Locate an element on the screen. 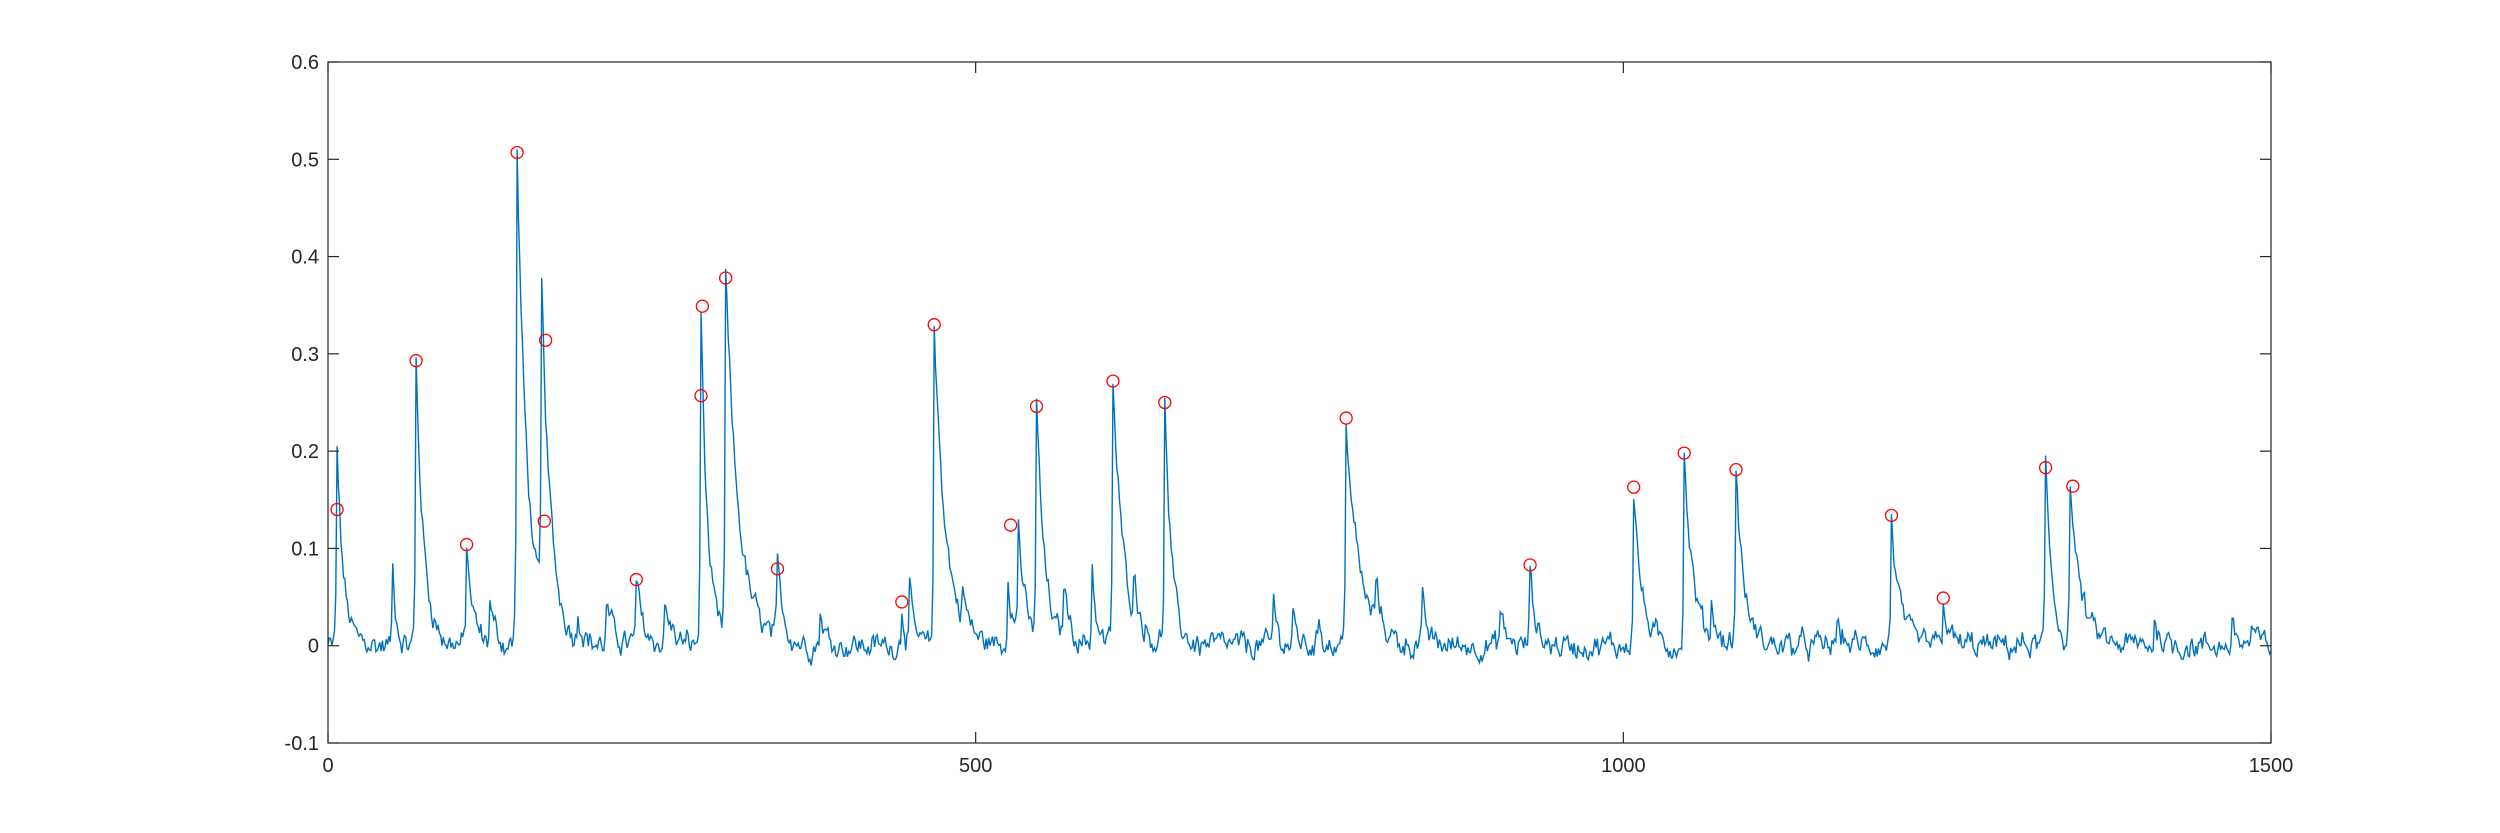 The width and height of the screenshot is (2500, 833). y-tick-label: 0.5 is located at coordinates (305, 160).